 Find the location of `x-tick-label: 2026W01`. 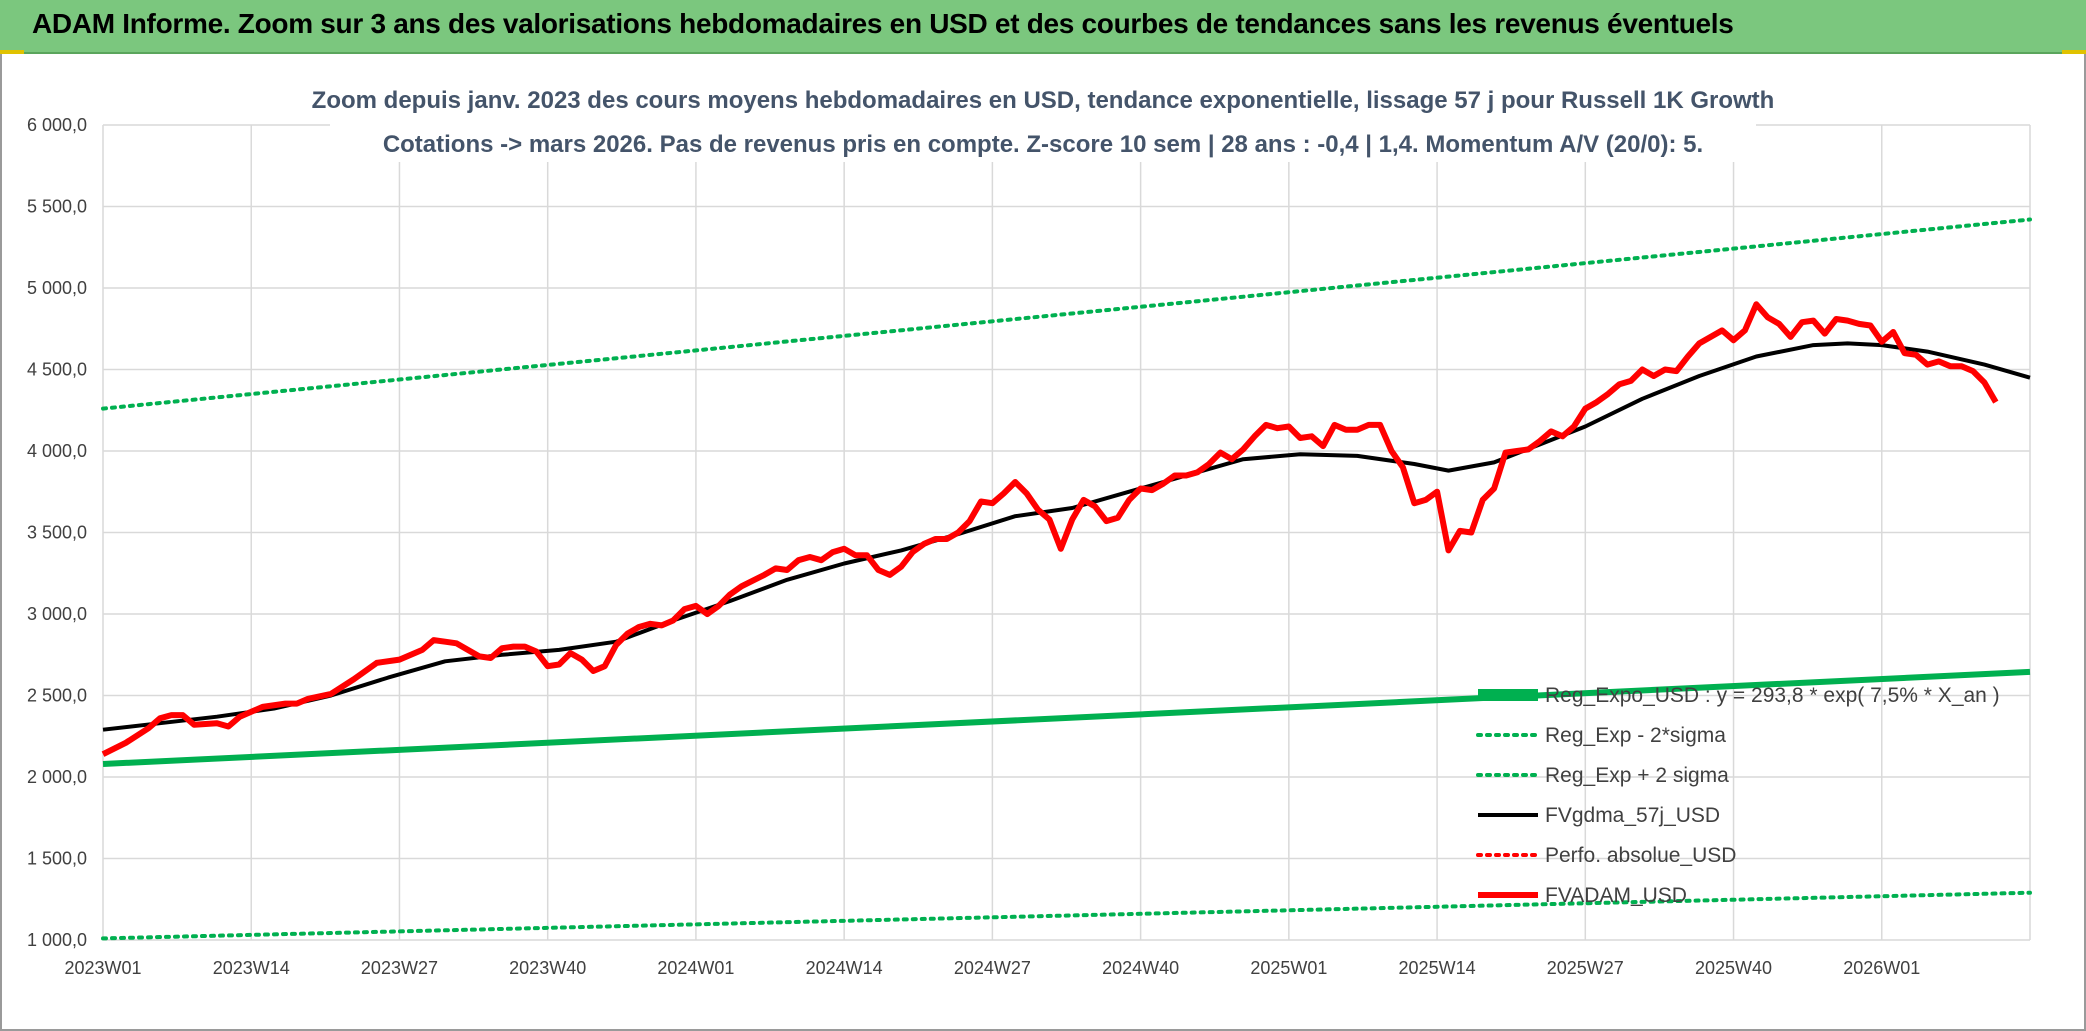

x-tick-label: 2026W01 is located at coordinates (1881, 968).